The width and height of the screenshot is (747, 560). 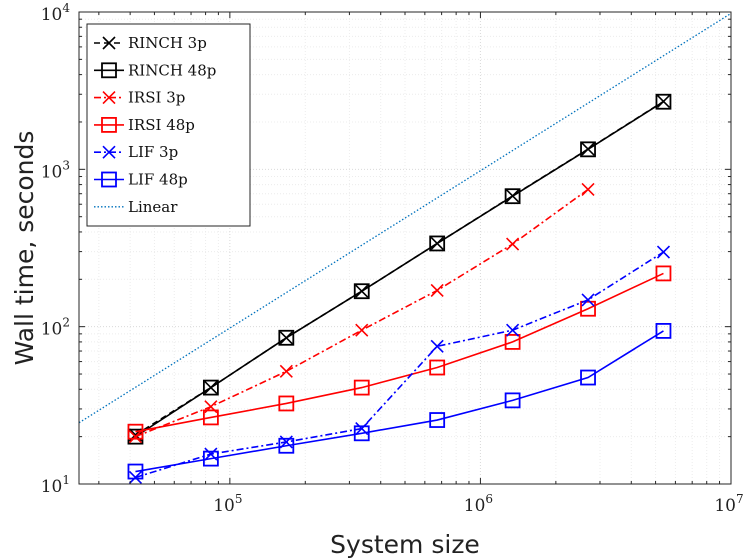 I want to click on legend-item-irsi-48p: IRSI 48p, so click(x=144, y=125).